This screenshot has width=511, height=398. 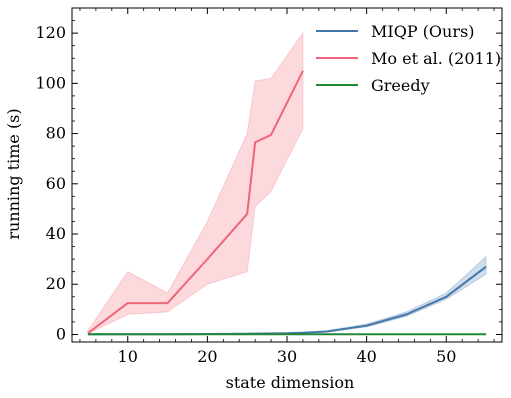 What do you see at coordinates (61, 333) in the screenshot?
I see `y-tick-label: 0` at bounding box center [61, 333].